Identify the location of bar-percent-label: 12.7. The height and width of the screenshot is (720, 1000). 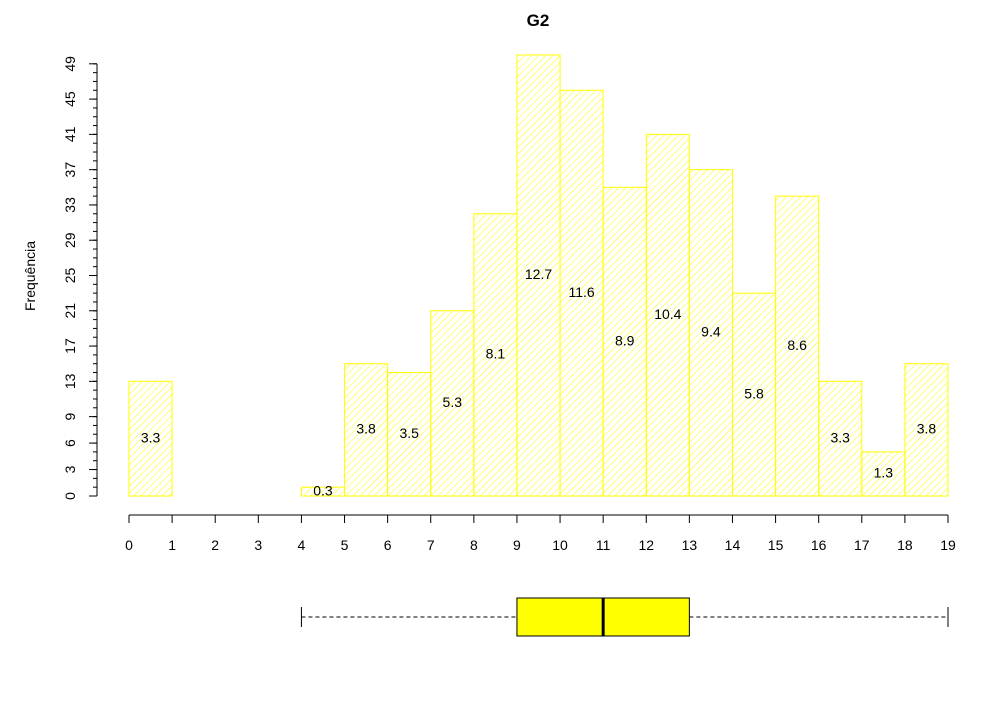
(538, 274).